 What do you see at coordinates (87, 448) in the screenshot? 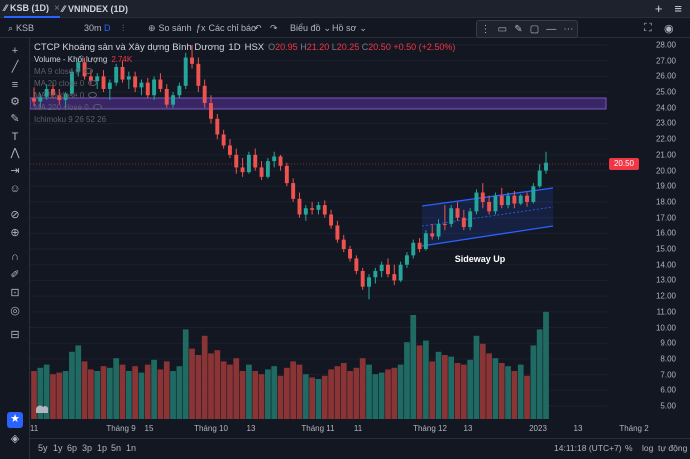
I see `range-3m: 3p` at bounding box center [87, 448].